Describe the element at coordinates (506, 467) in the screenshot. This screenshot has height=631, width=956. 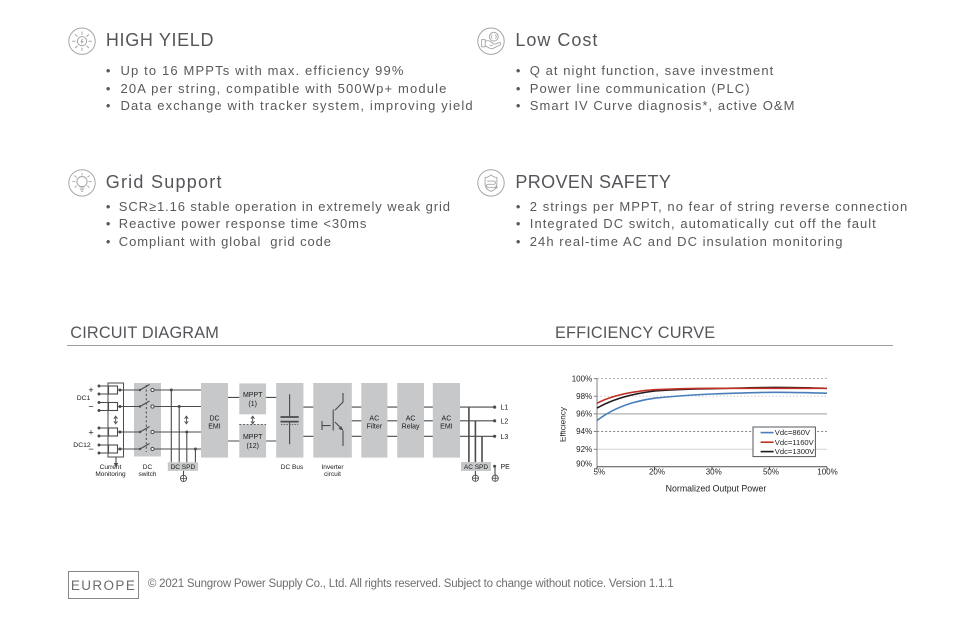
I see `svg-text: PE` at that location.